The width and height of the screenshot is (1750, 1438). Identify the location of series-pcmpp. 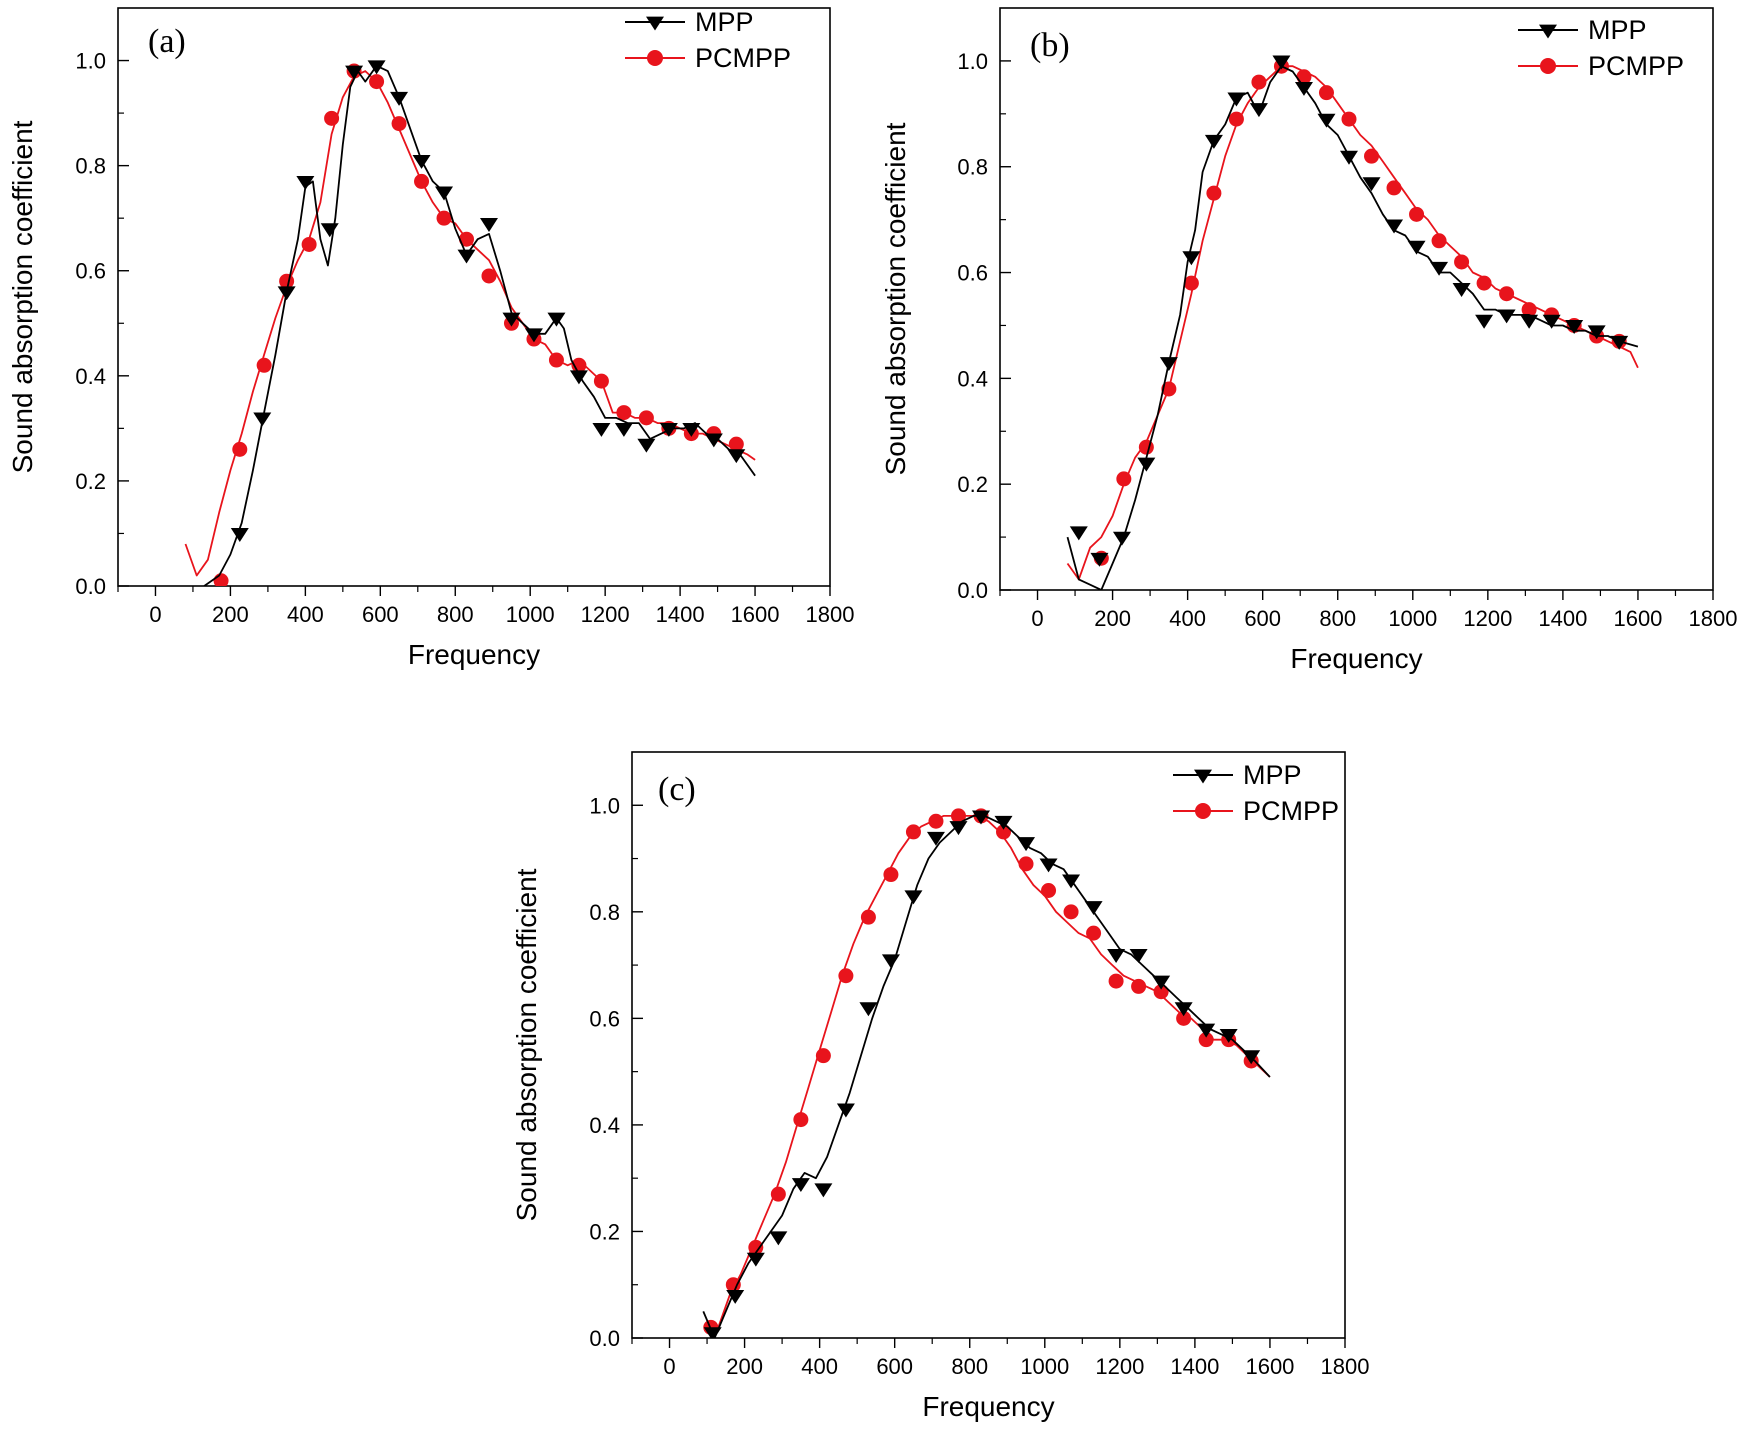
(987, 1071).